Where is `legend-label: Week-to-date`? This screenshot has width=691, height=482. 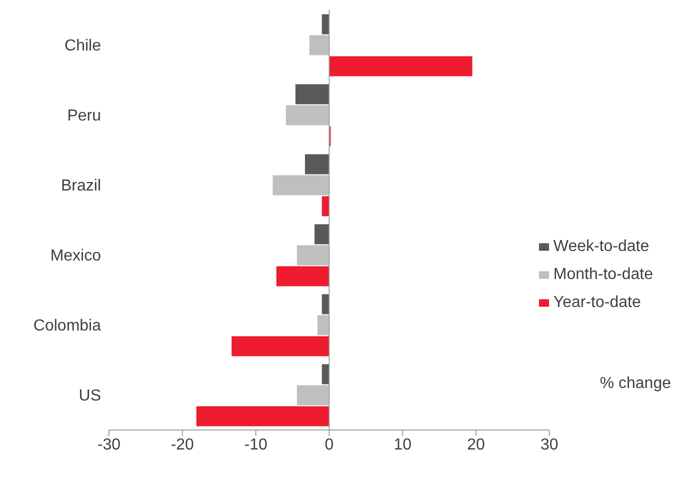
legend-label: Week-to-date is located at coordinates (601, 246).